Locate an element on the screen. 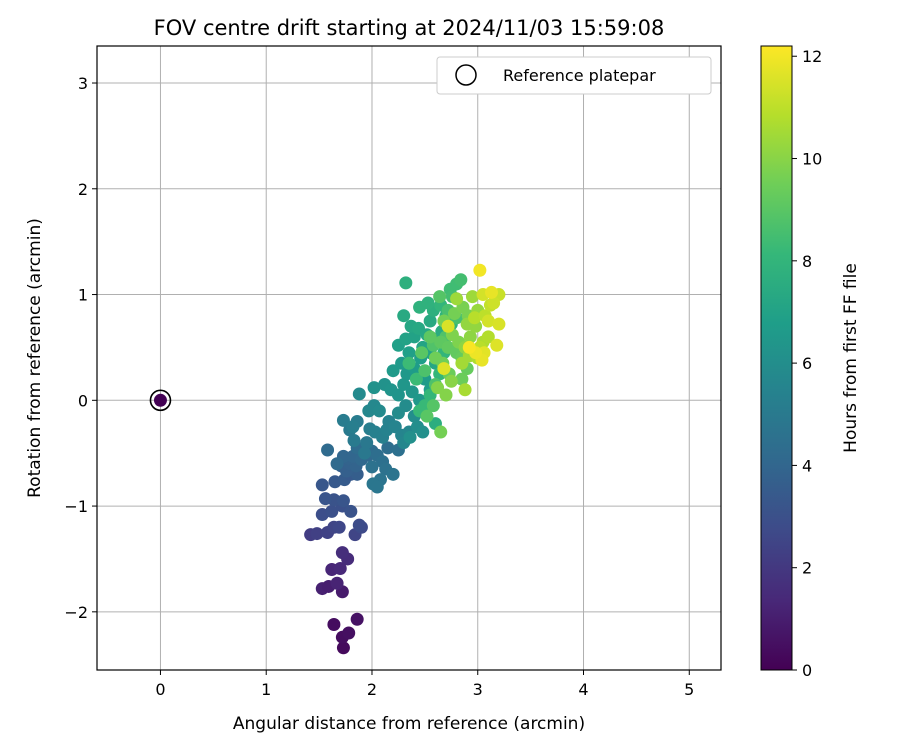 This screenshot has width=900, height=750. y-tick-label: −2 is located at coordinates (76, 612).